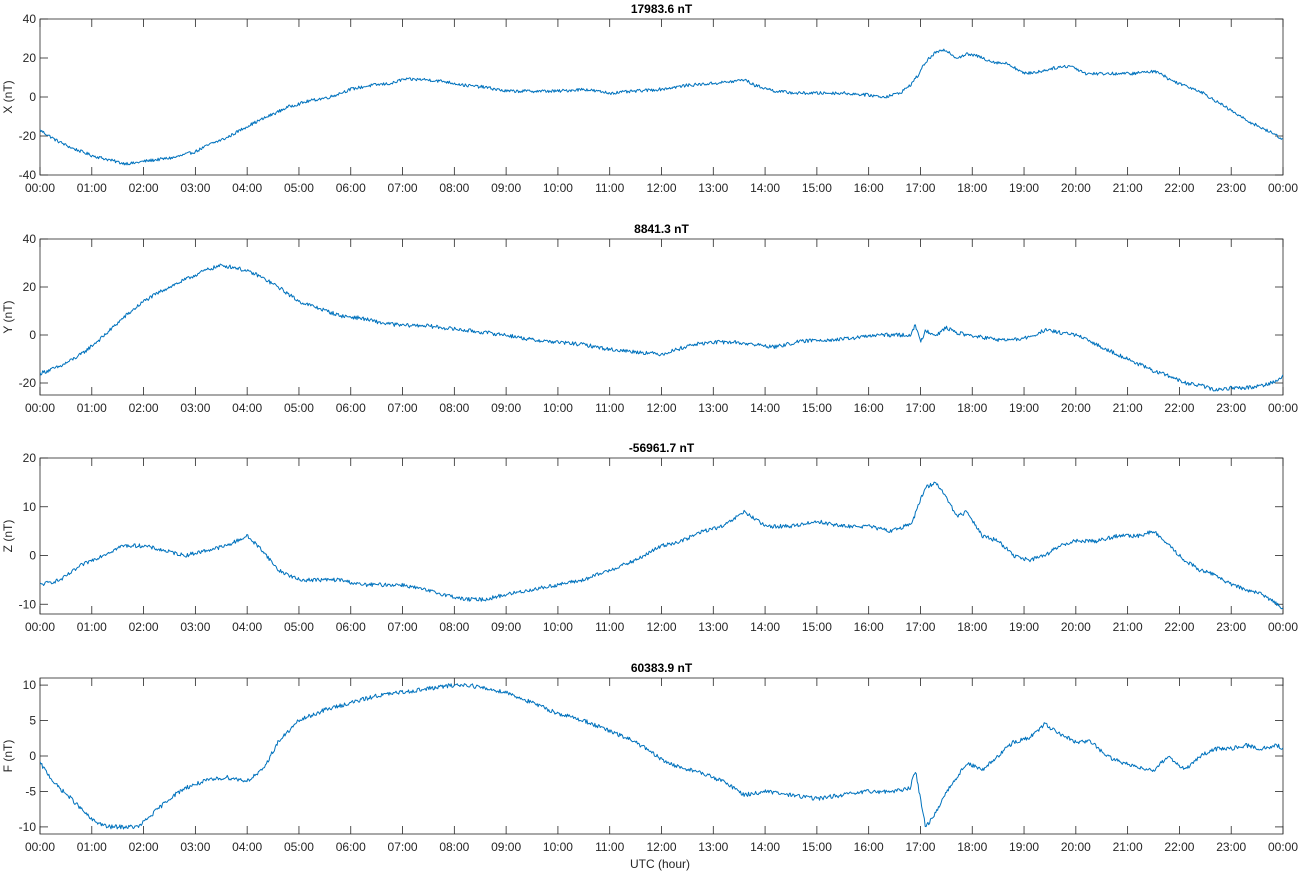 This screenshot has height=872, width=1307. I want to click on x-tick-label-x: 04:00, so click(247, 188).